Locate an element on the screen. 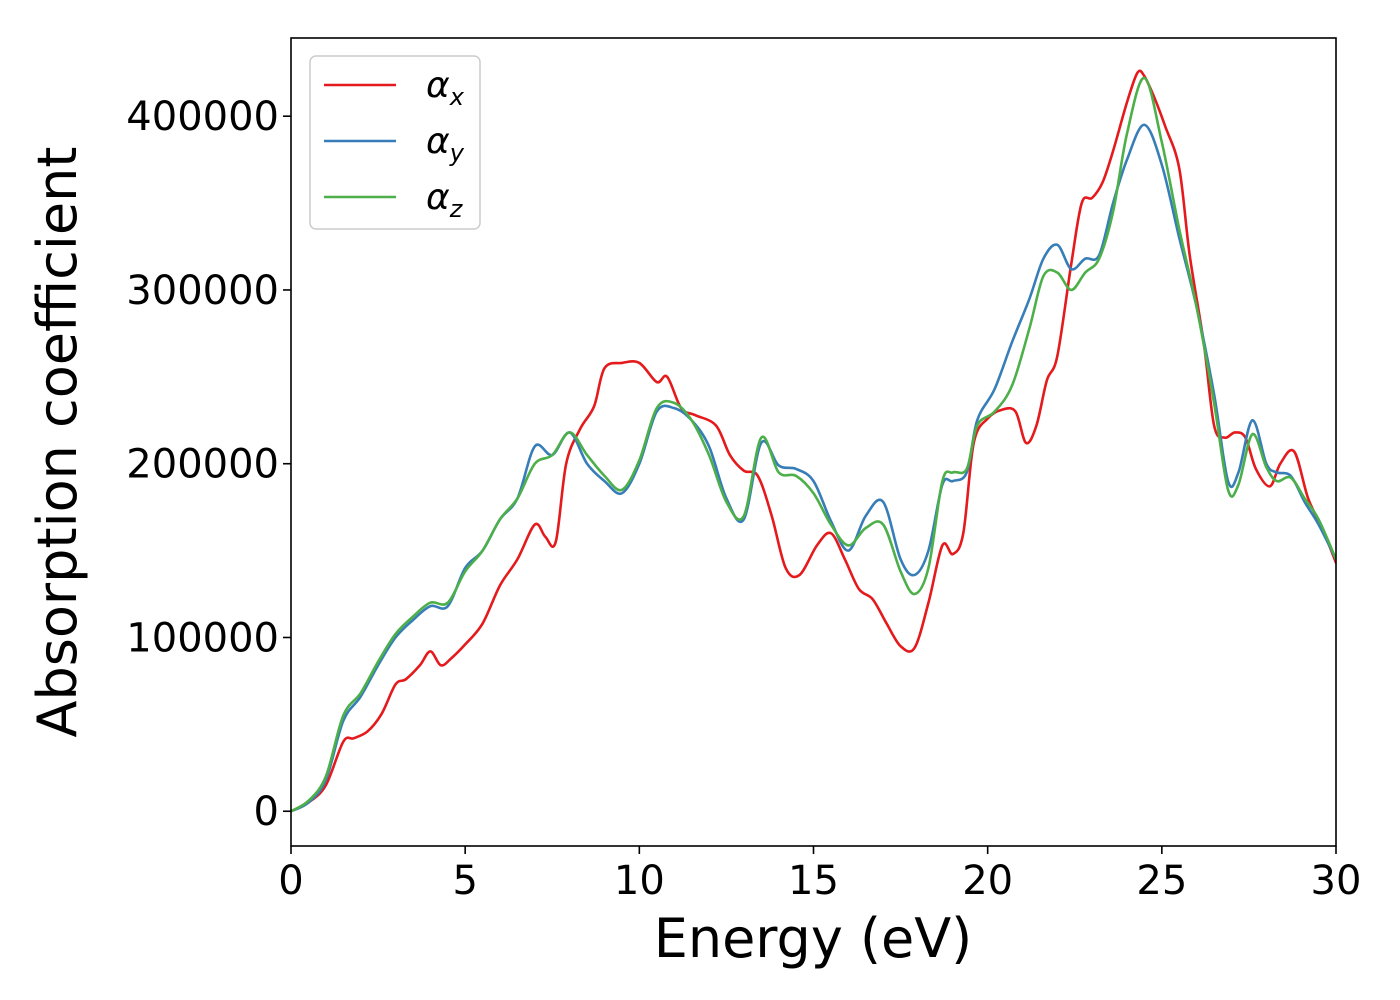  legend-label-x: αx is located at coordinates (445, 88).